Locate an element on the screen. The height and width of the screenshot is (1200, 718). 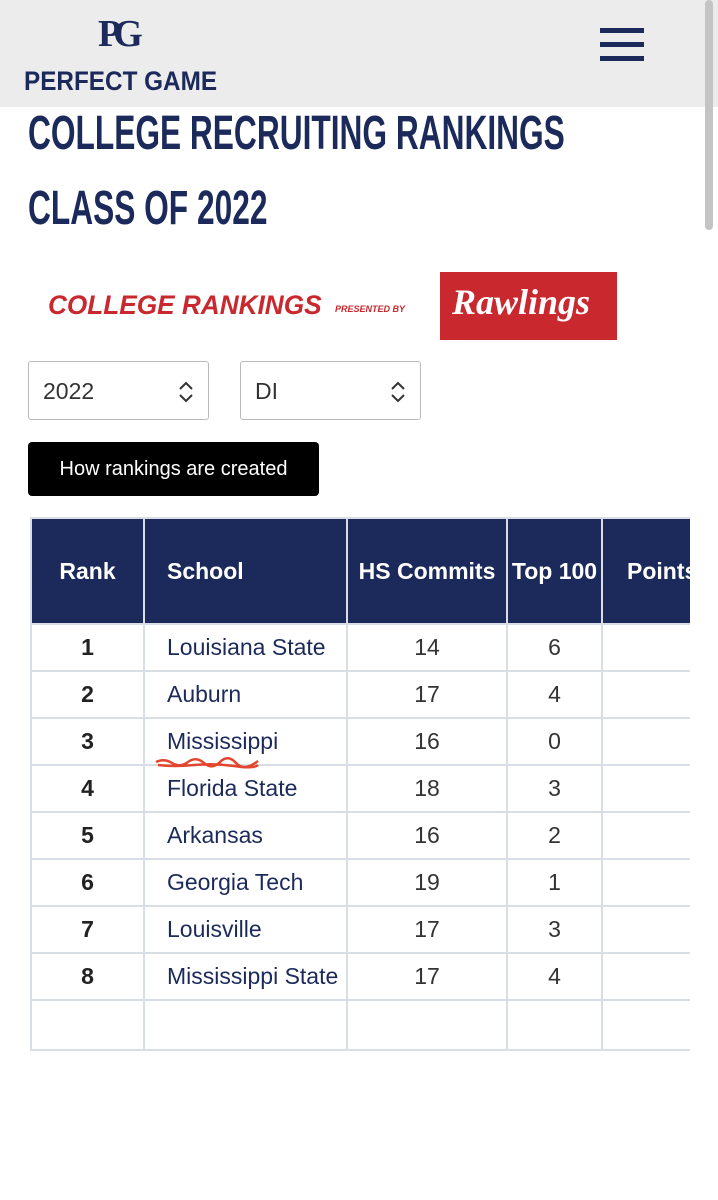
rank-cell: 5 is located at coordinates (87, 835).